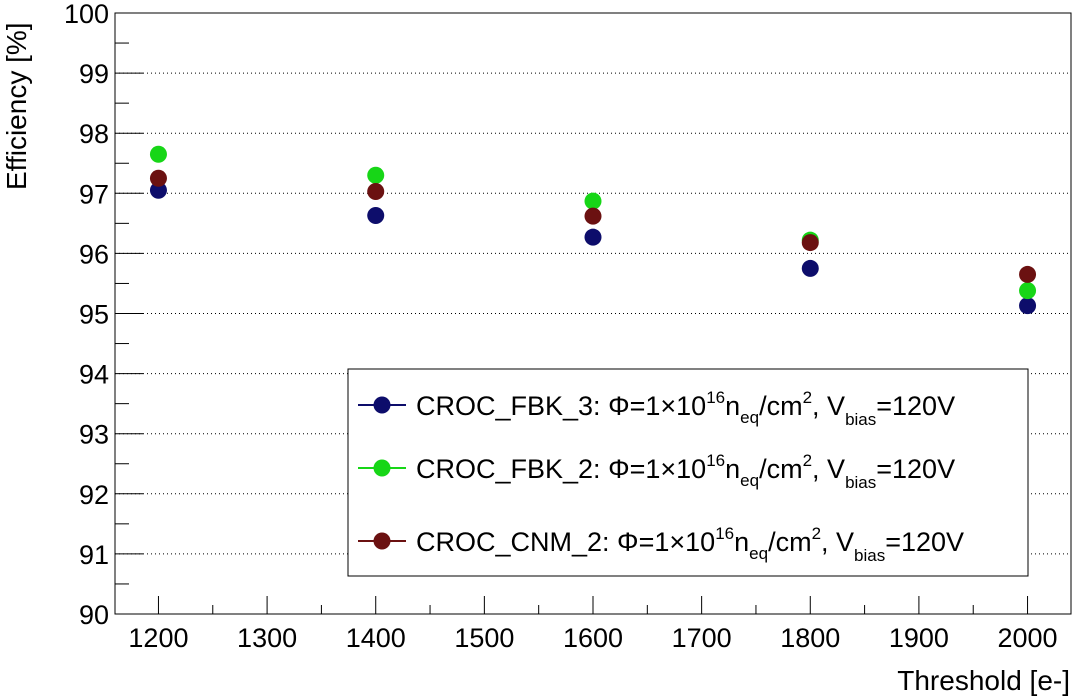 The image size is (1075, 698). I want to click on y-tick-label: 99, so click(94, 74).